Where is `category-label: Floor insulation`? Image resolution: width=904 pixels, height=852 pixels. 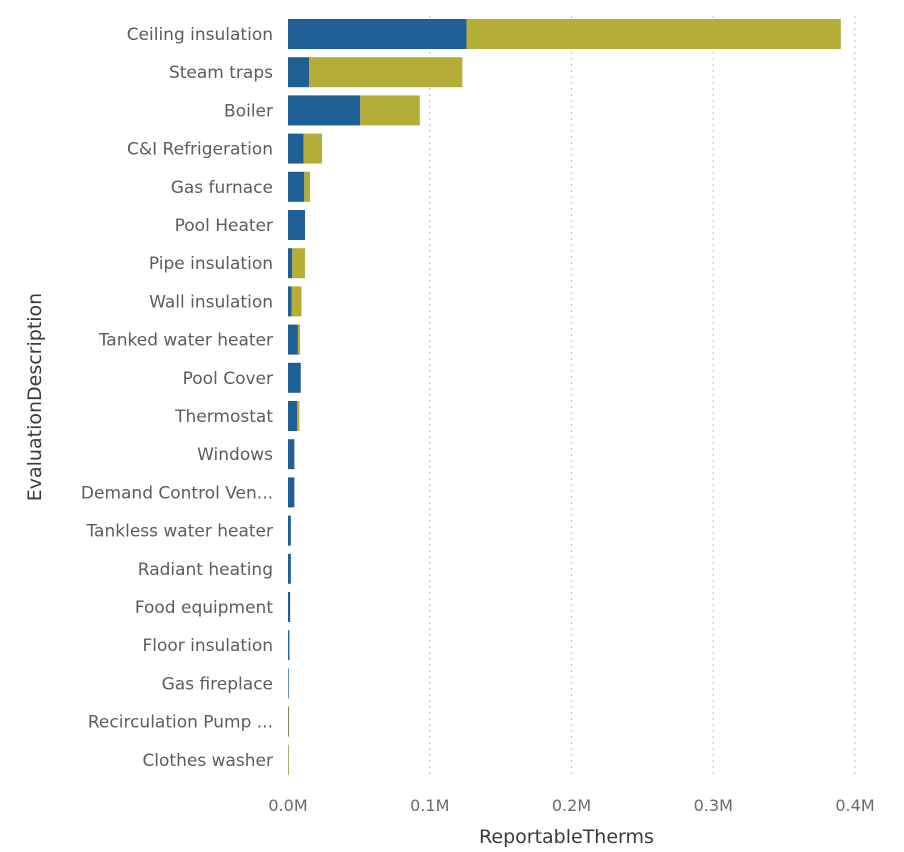 category-label: Floor insulation is located at coordinates (207, 646).